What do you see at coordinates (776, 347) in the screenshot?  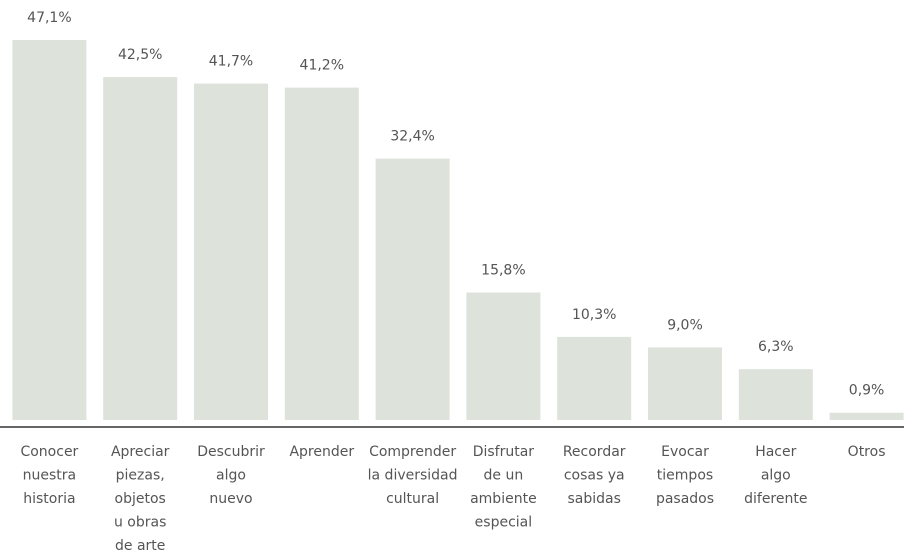 I see `value-label: 6,3%` at bounding box center [776, 347].